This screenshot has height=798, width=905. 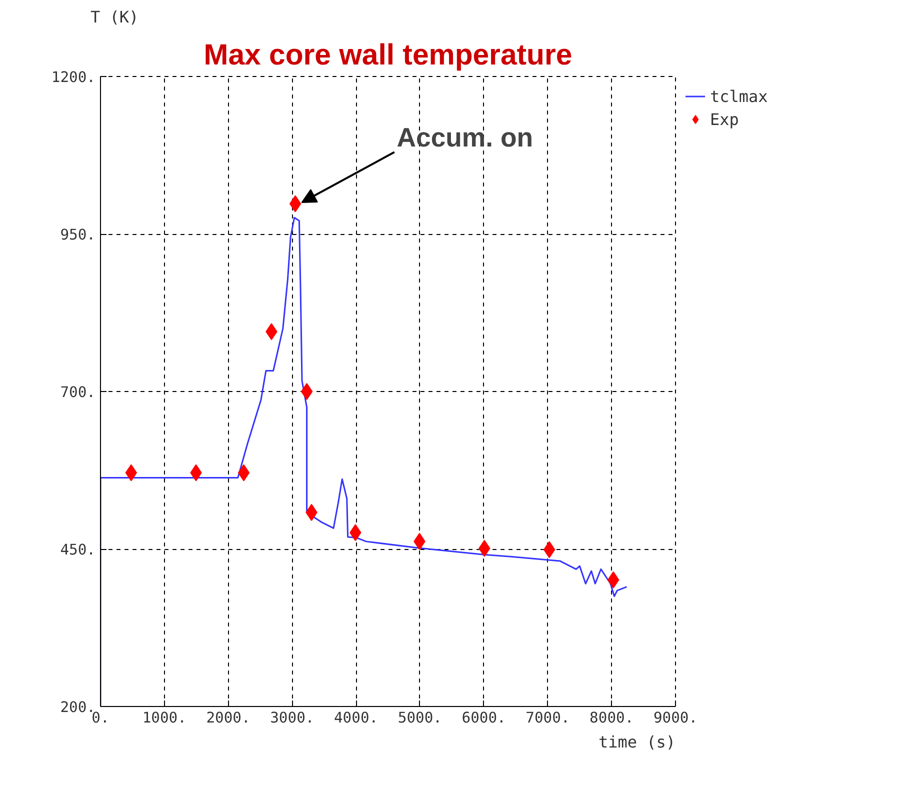 What do you see at coordinates (724, 119) in the screenshot?
I see `legend-label: Exp` at bounding box center [724, 119].